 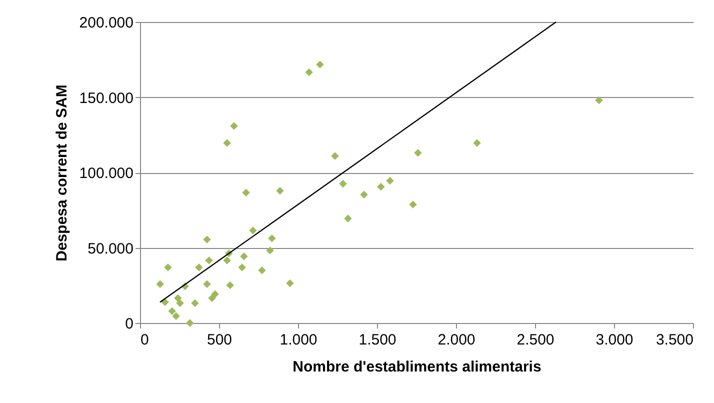 I want to click on x-tick-label: 2.000, so click(x=457, y=340).